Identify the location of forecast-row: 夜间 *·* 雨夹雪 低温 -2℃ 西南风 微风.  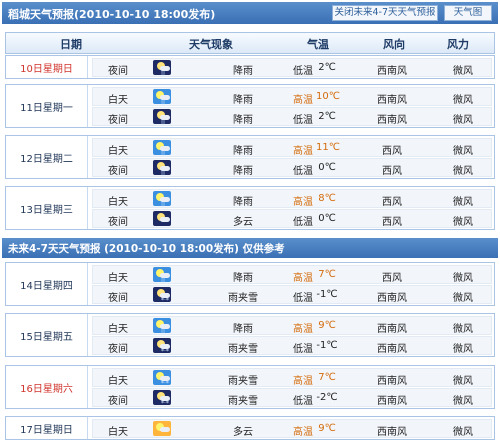
(292, 397).